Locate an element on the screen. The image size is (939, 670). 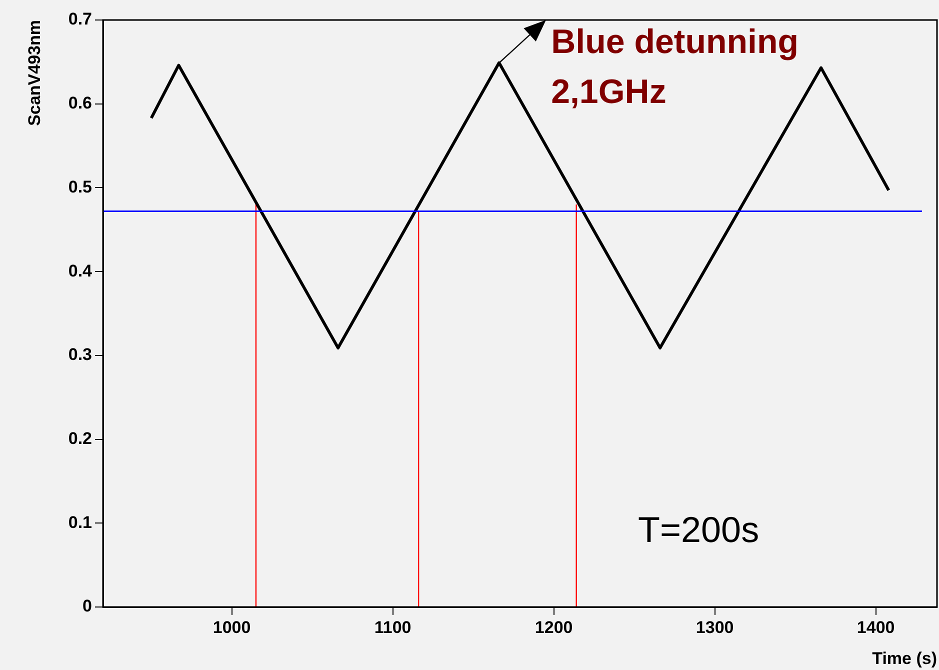
y-tick-label: 0.2 is located at coordinates (80, 438).